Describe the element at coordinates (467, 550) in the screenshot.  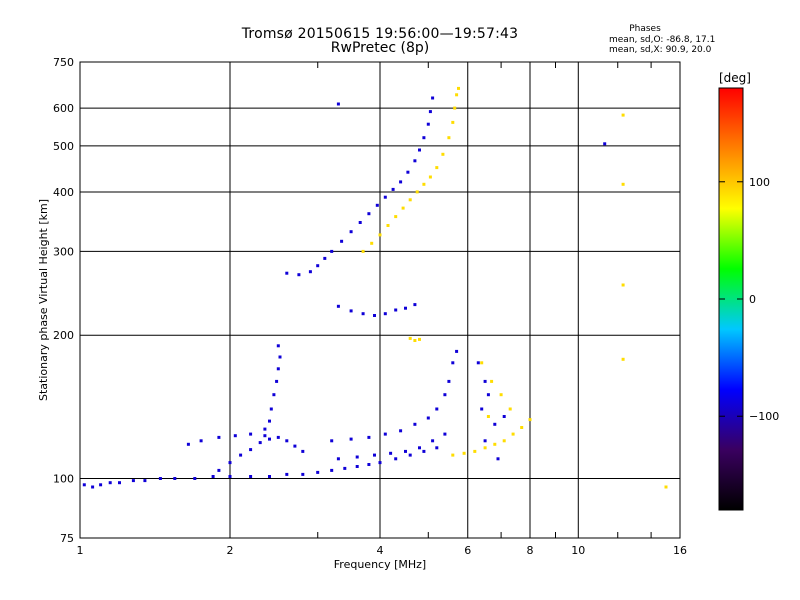
I see `x-tick-label: 6` at that location.